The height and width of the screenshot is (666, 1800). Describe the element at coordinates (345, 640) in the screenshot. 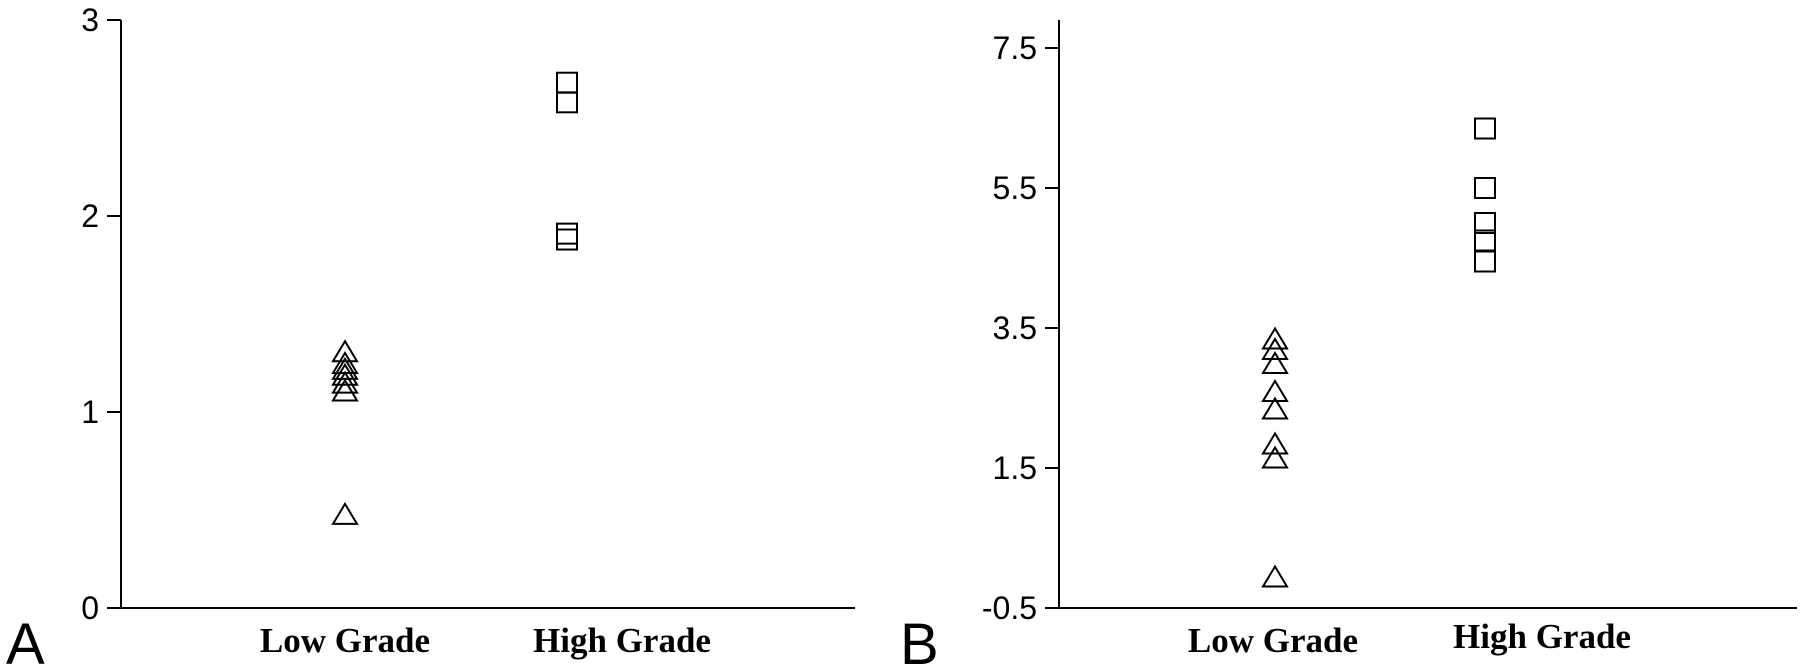

I see `panel-a-category-low-grade: Low Grade` at that location.